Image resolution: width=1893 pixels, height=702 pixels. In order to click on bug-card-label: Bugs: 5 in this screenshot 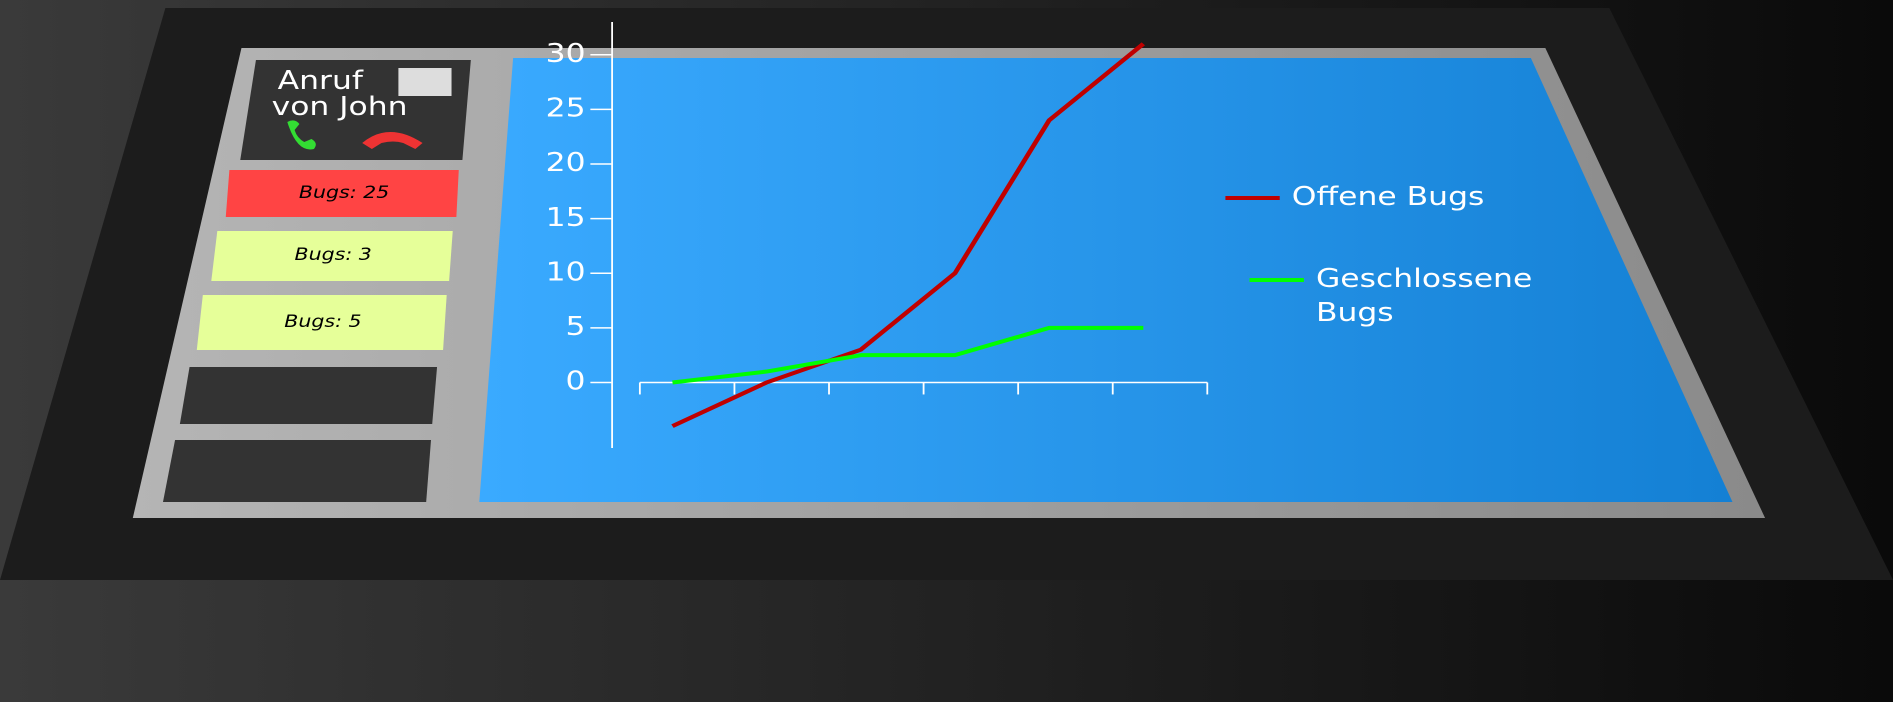, I will do `click(323, 322)`.